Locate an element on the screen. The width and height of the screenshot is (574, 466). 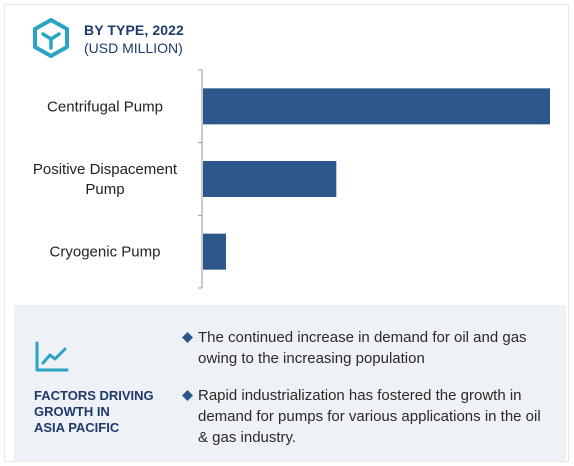
factors-title-line: GROWTH IN is located at coordinates (72, 411).